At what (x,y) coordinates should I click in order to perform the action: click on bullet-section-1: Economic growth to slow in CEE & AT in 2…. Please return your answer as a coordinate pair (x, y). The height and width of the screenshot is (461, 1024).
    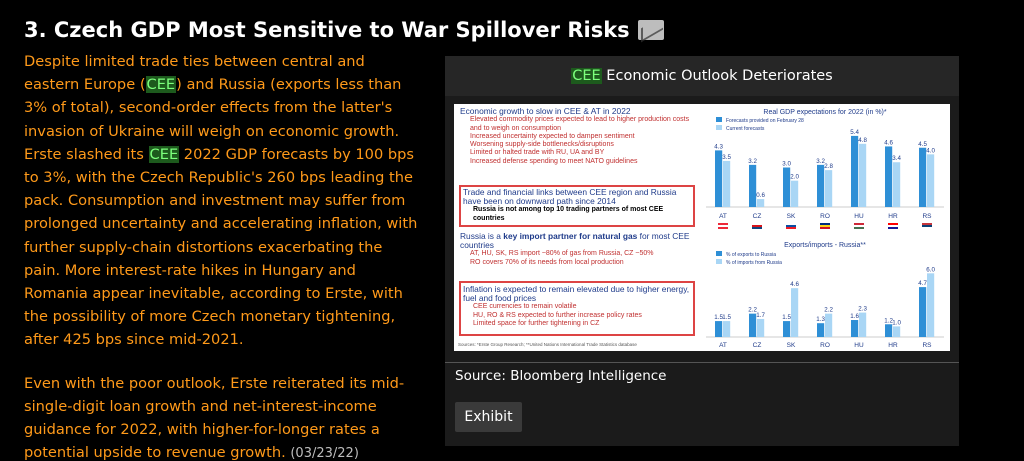
    Looking at the image, I should click on (580, 136).